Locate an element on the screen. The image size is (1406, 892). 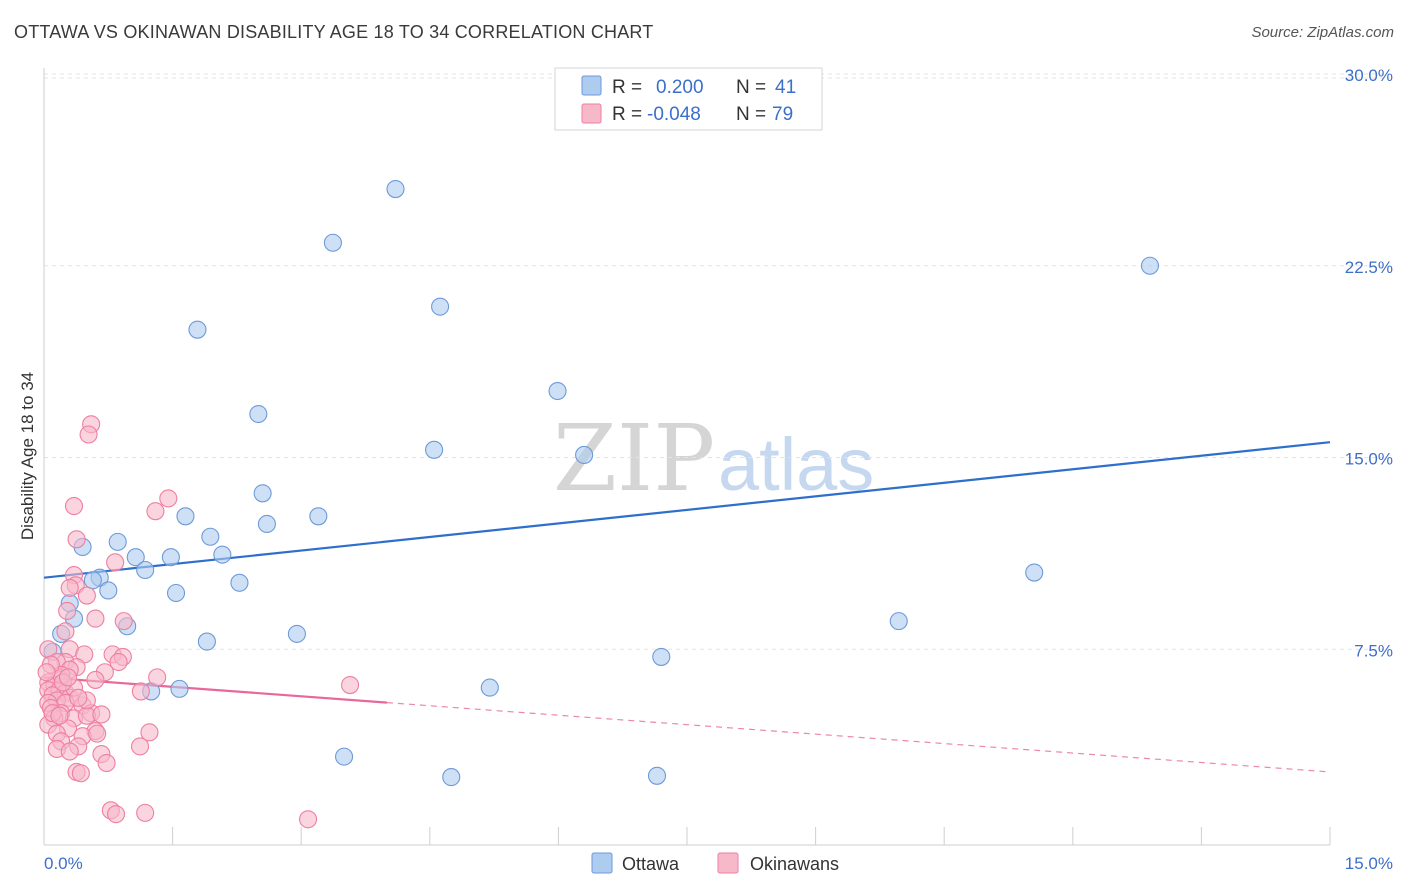
series-legend-label-ottawa: Ottawa is located at coordinates (651, 864).